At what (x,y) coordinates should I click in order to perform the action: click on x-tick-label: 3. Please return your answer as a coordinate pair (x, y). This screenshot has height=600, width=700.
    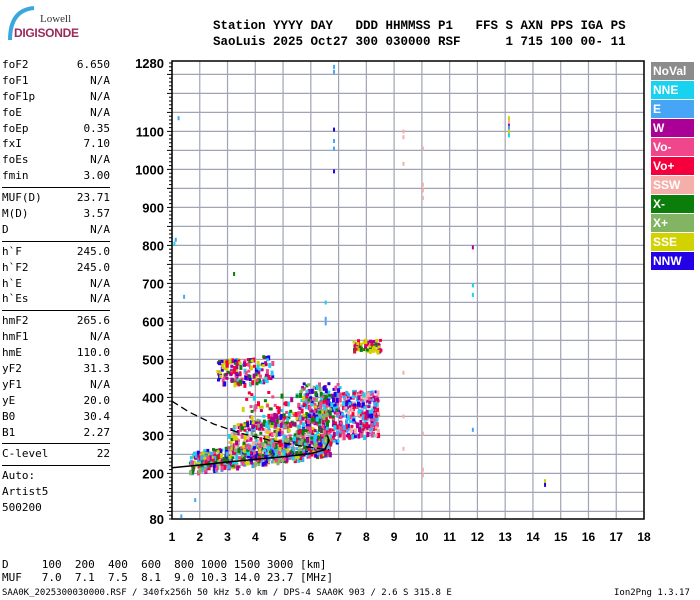
    Looking at the image, I should click on (227, 537).